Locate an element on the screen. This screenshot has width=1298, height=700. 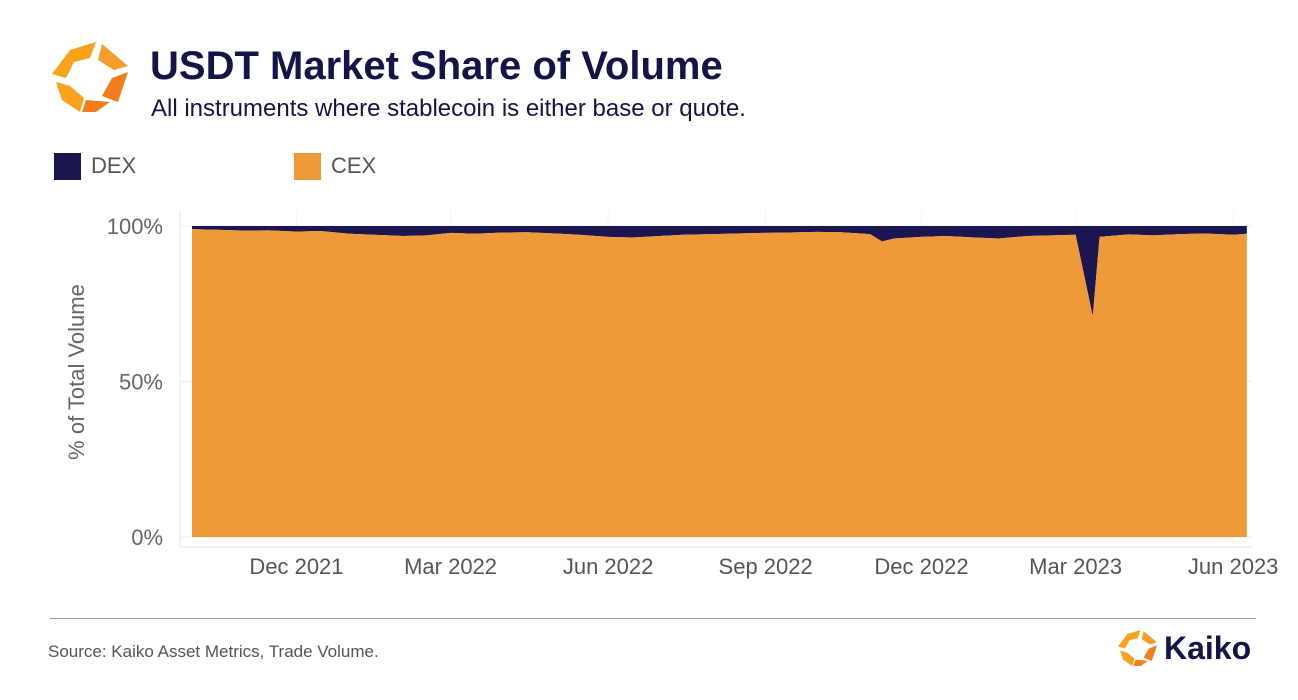
kaiko-brand-icon is located at coordinates (1137, 648).